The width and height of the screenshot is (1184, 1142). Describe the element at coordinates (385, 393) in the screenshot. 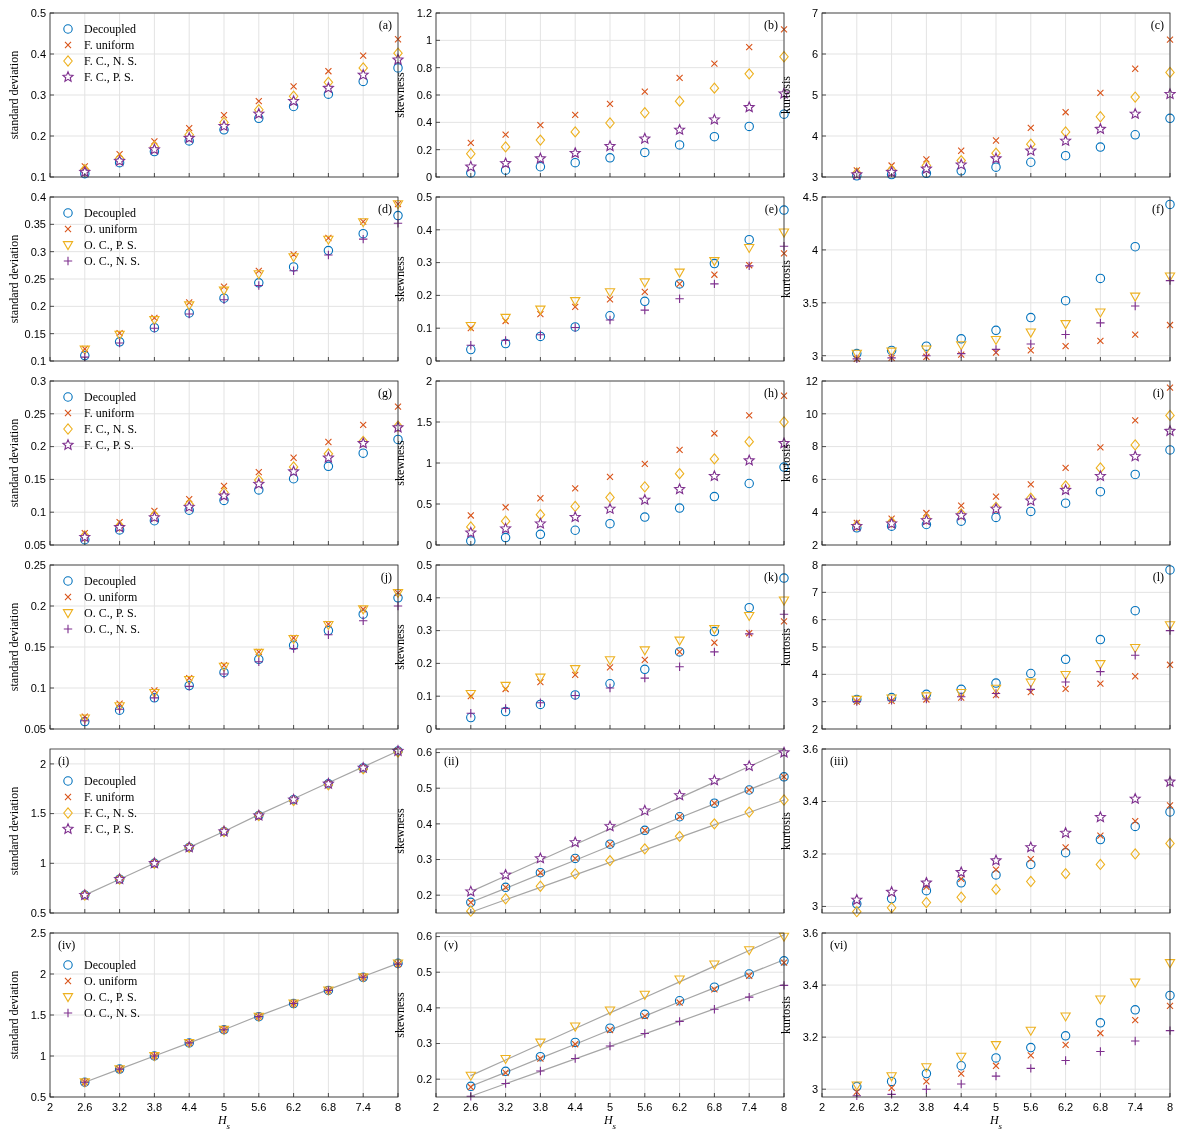

I see `annotation: (g)` at that location.